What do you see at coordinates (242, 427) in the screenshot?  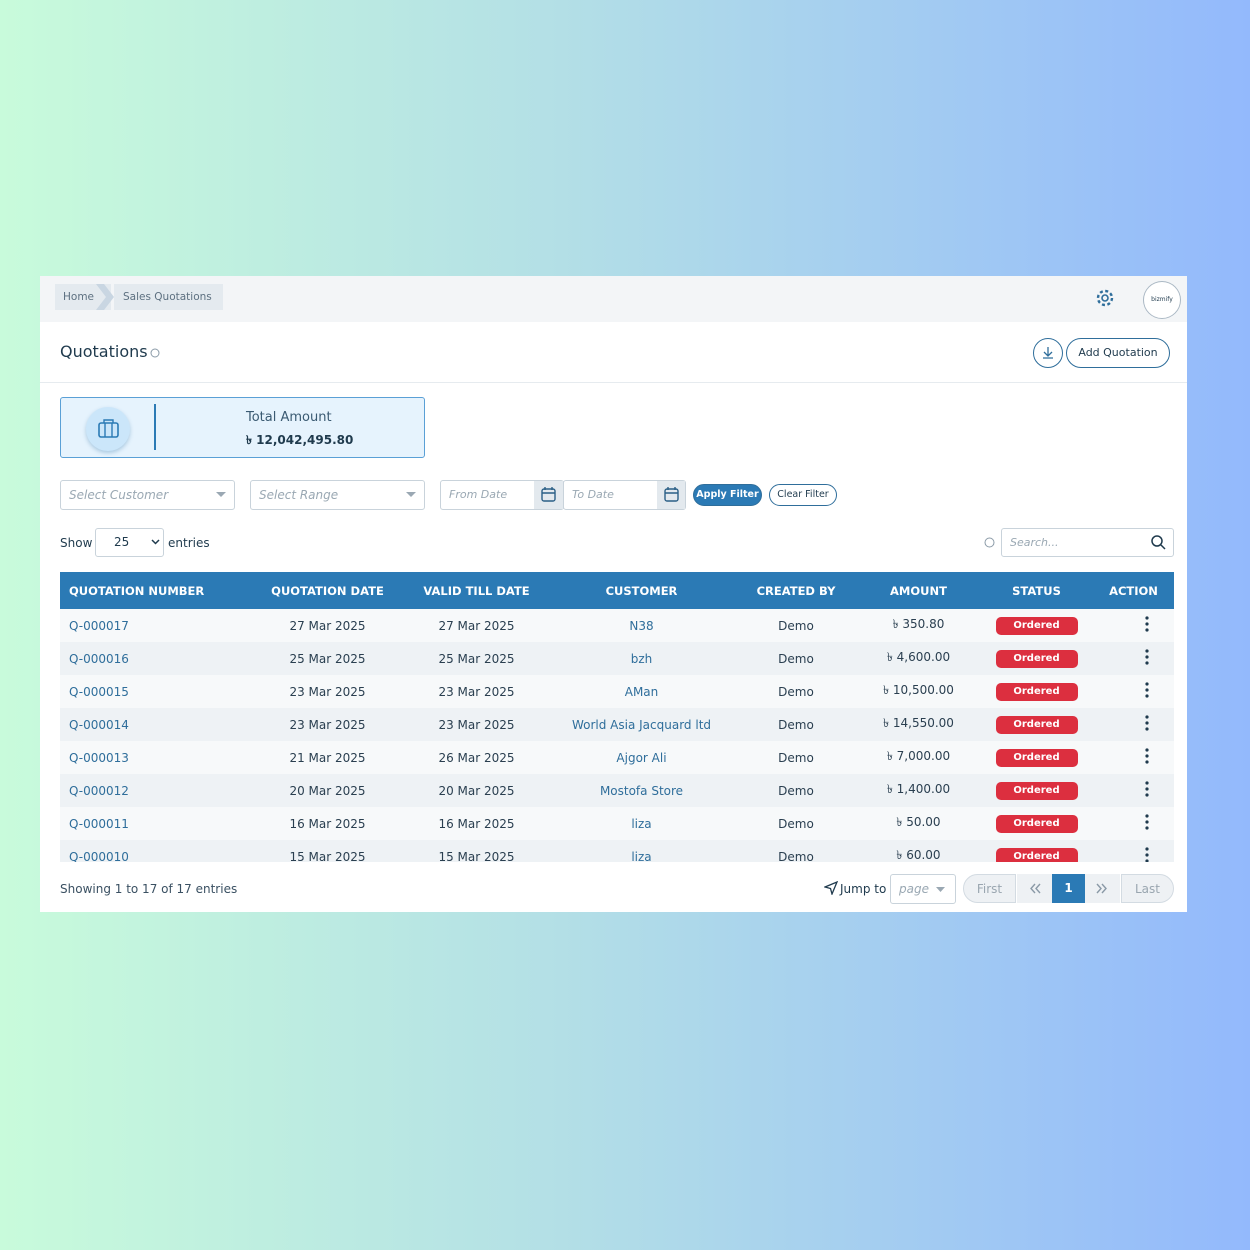 I see `summary-card: Total Amount ৳ 12,042,495.80` at bounding box center [242, 427].